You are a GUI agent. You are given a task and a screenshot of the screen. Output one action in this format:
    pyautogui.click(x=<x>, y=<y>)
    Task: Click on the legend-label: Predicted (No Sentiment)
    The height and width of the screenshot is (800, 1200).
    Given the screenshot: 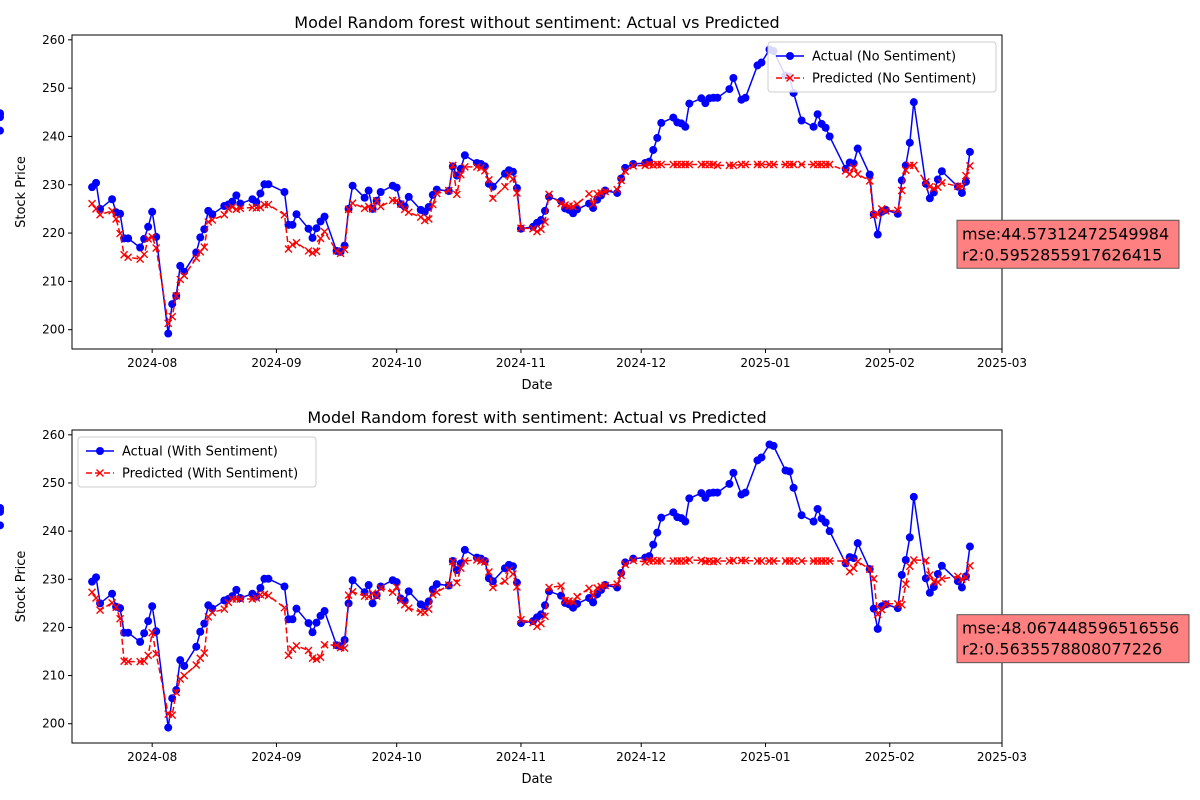 What is the action you would take?
    pyautogui.click(x=894, y=79)
    